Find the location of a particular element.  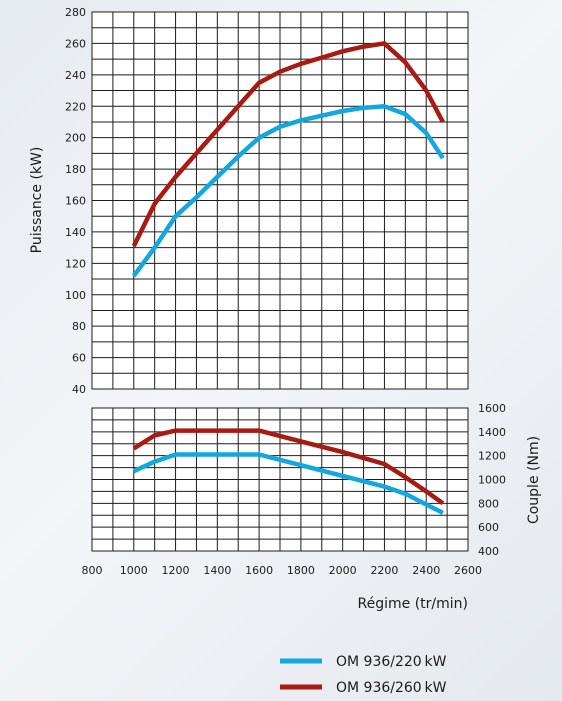

power-y-tick-label: 220 is located at coordinates (75, 106).